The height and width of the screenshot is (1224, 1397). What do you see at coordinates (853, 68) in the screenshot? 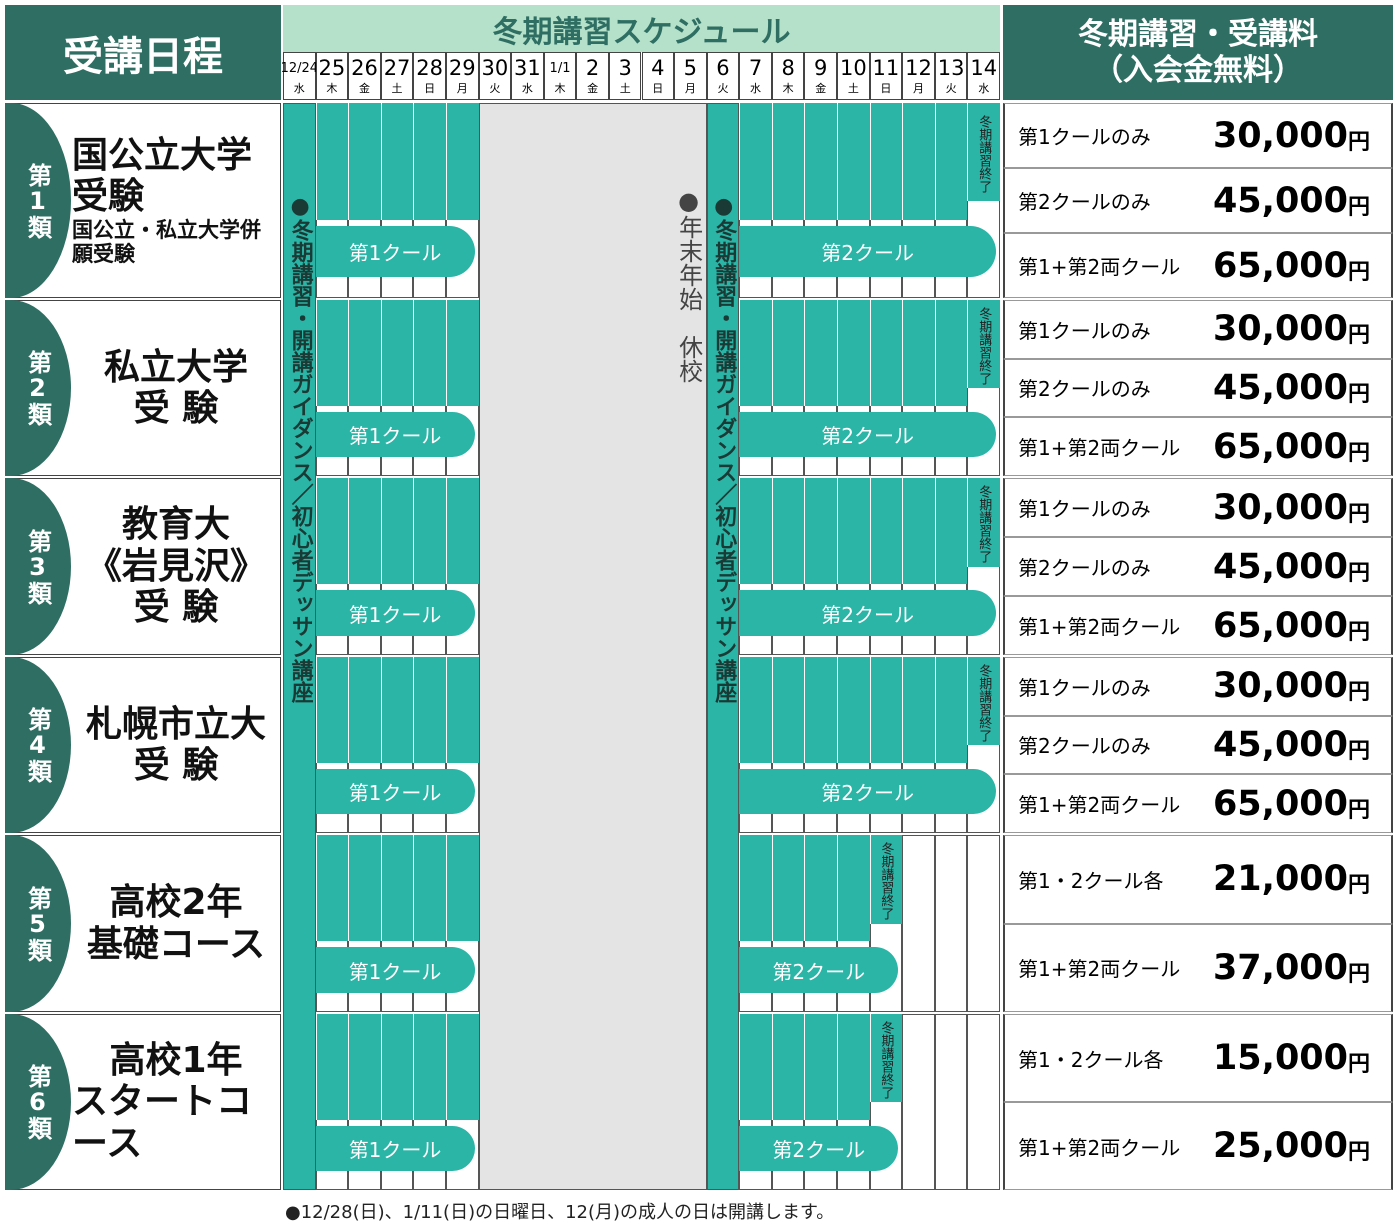
I see `day-date: 10` at bounding box center [853, 68].